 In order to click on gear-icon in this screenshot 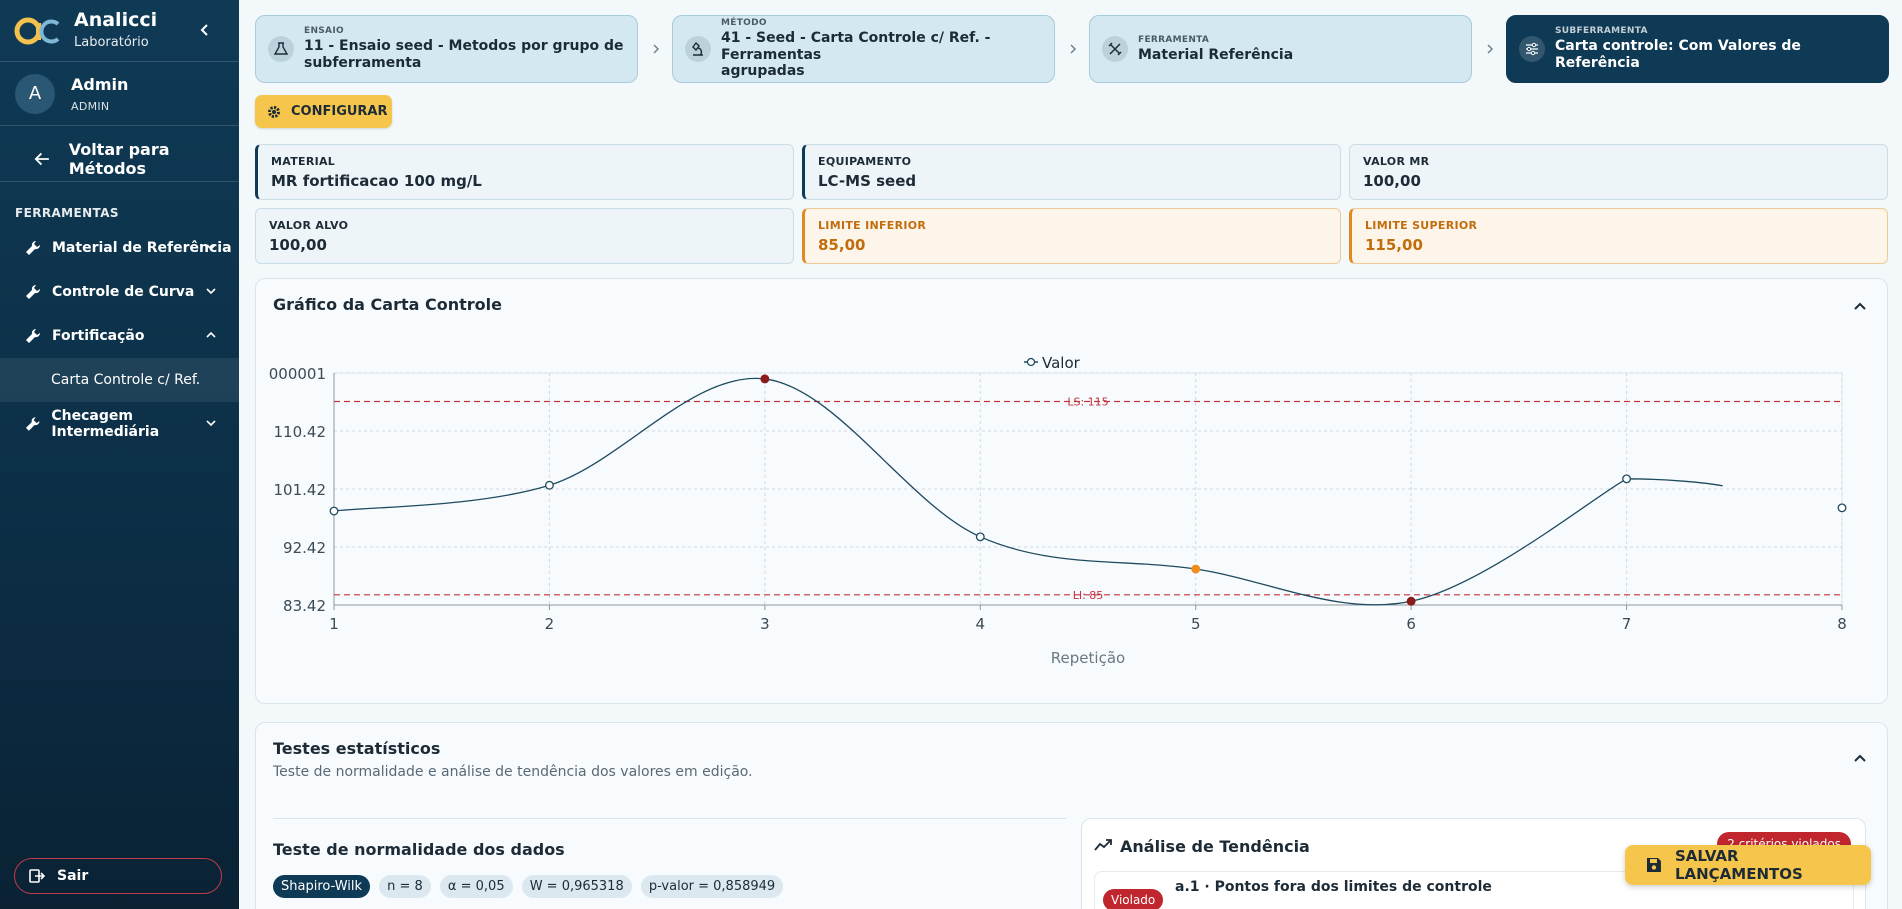, I will do `click(274, 111)`.